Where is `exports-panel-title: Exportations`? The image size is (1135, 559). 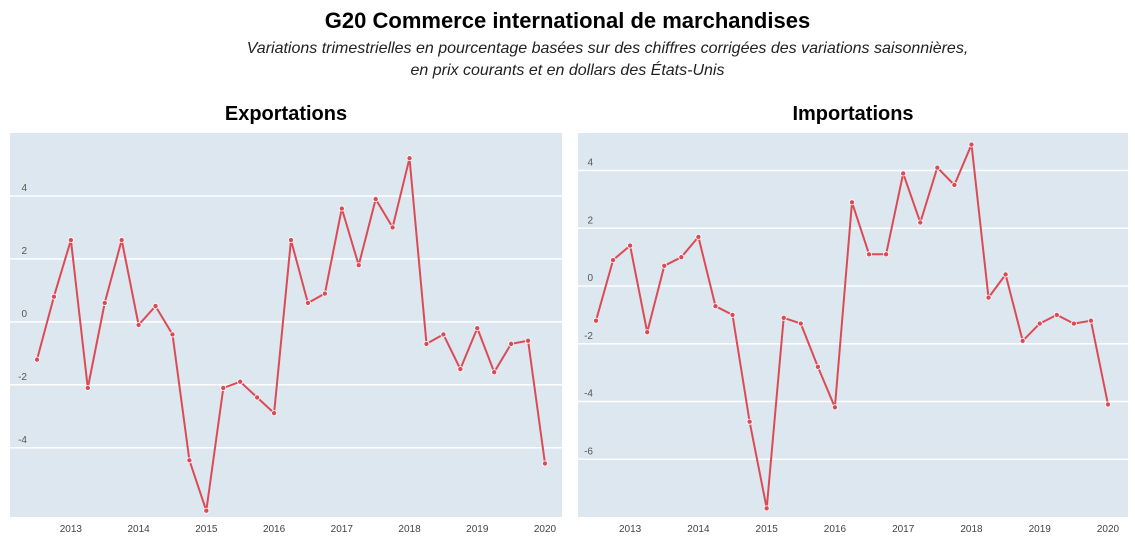 exports-panel-title: Exportations is located at coordinates (286, 114).